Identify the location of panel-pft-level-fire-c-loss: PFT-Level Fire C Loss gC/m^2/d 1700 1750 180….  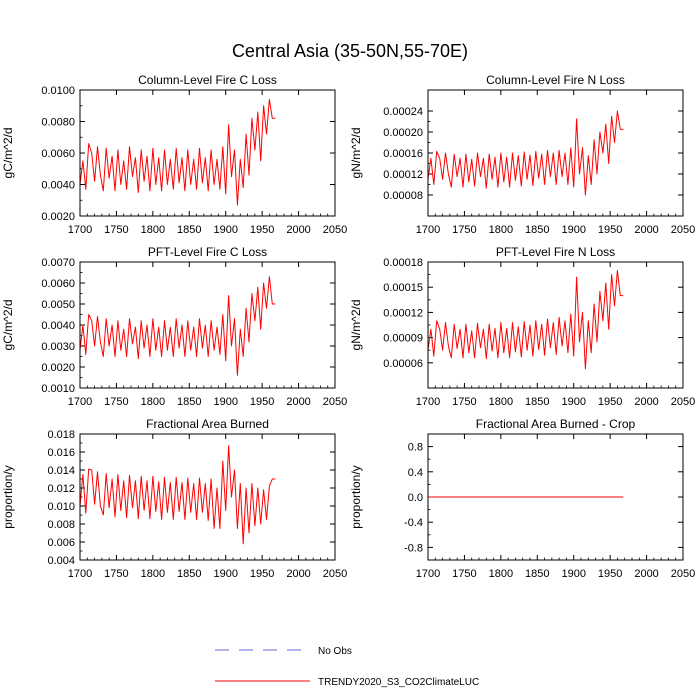
(174, 326).